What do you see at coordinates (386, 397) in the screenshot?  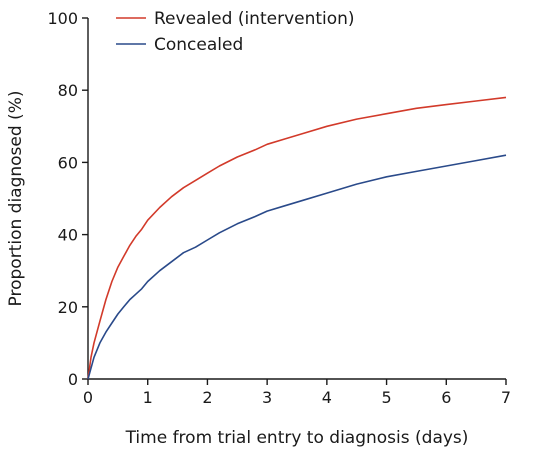 I see `x-tick-label: 5` at bounding box center [386, 397].